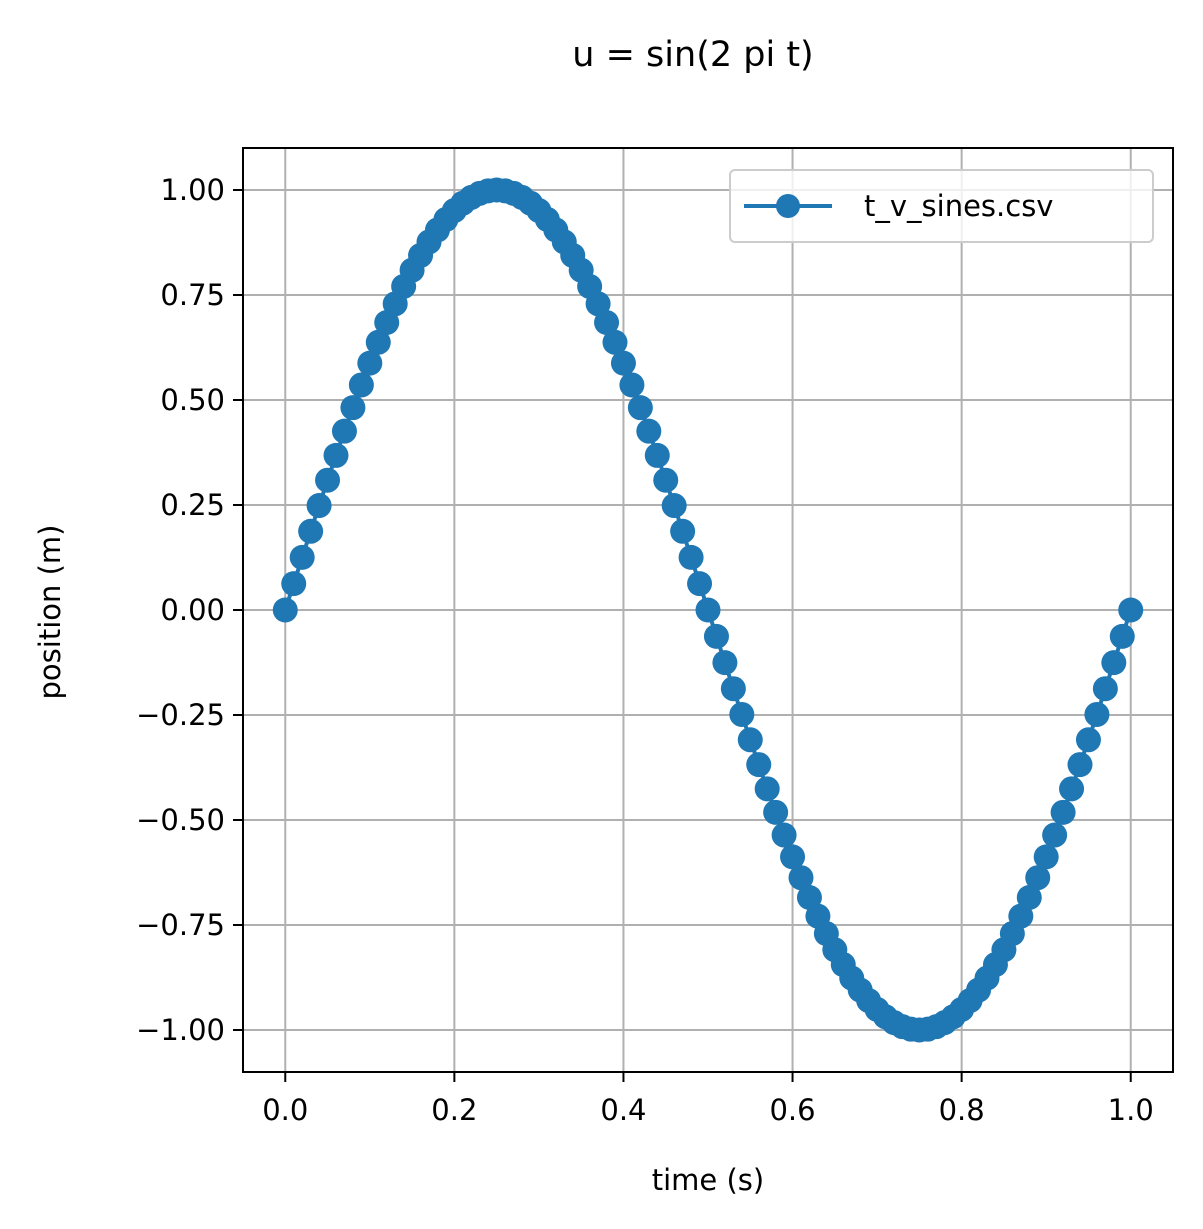  Describe the element at coordinates (50, 612) in the screenshot. I see `y-axis-label: position (m)` at that location.